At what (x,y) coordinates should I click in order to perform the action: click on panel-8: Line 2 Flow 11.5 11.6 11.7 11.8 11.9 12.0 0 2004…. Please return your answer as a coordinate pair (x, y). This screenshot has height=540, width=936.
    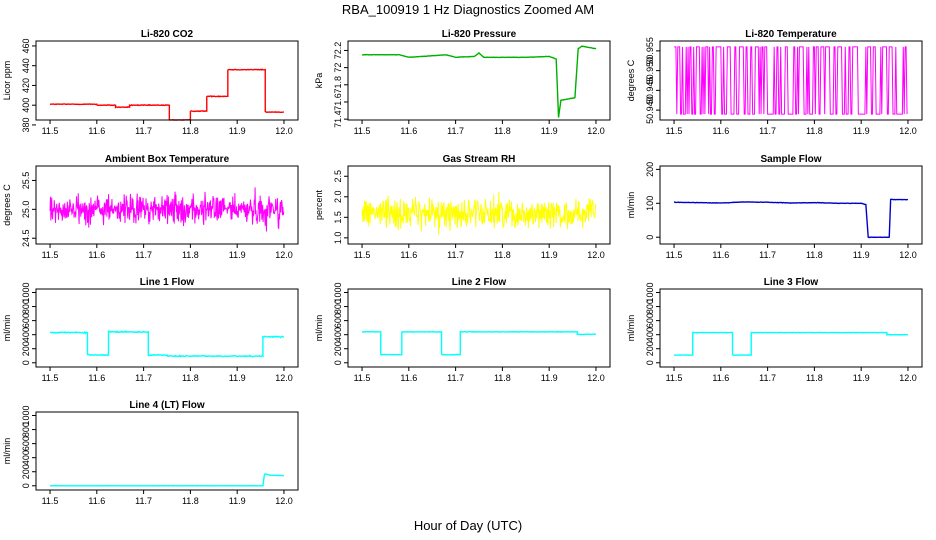
    Looking at the image, I should click on (462, 330).